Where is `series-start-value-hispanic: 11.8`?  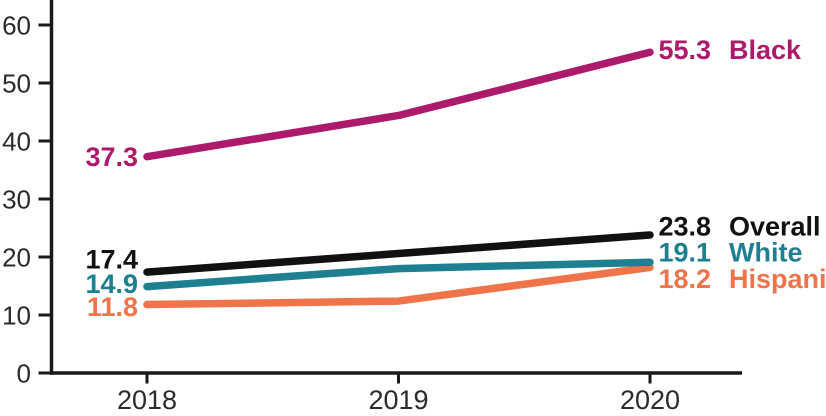
series-start-value-hispanic: 11.8 is located at coordinates (112, 307).